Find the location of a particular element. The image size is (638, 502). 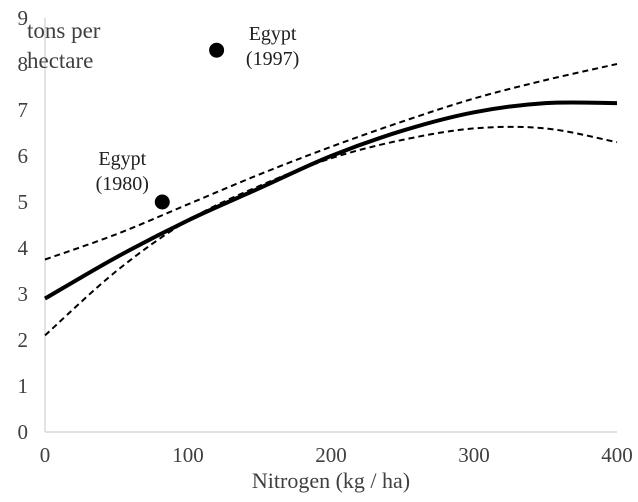

y-tick-label: 3 is located at coordinates (23, 294).